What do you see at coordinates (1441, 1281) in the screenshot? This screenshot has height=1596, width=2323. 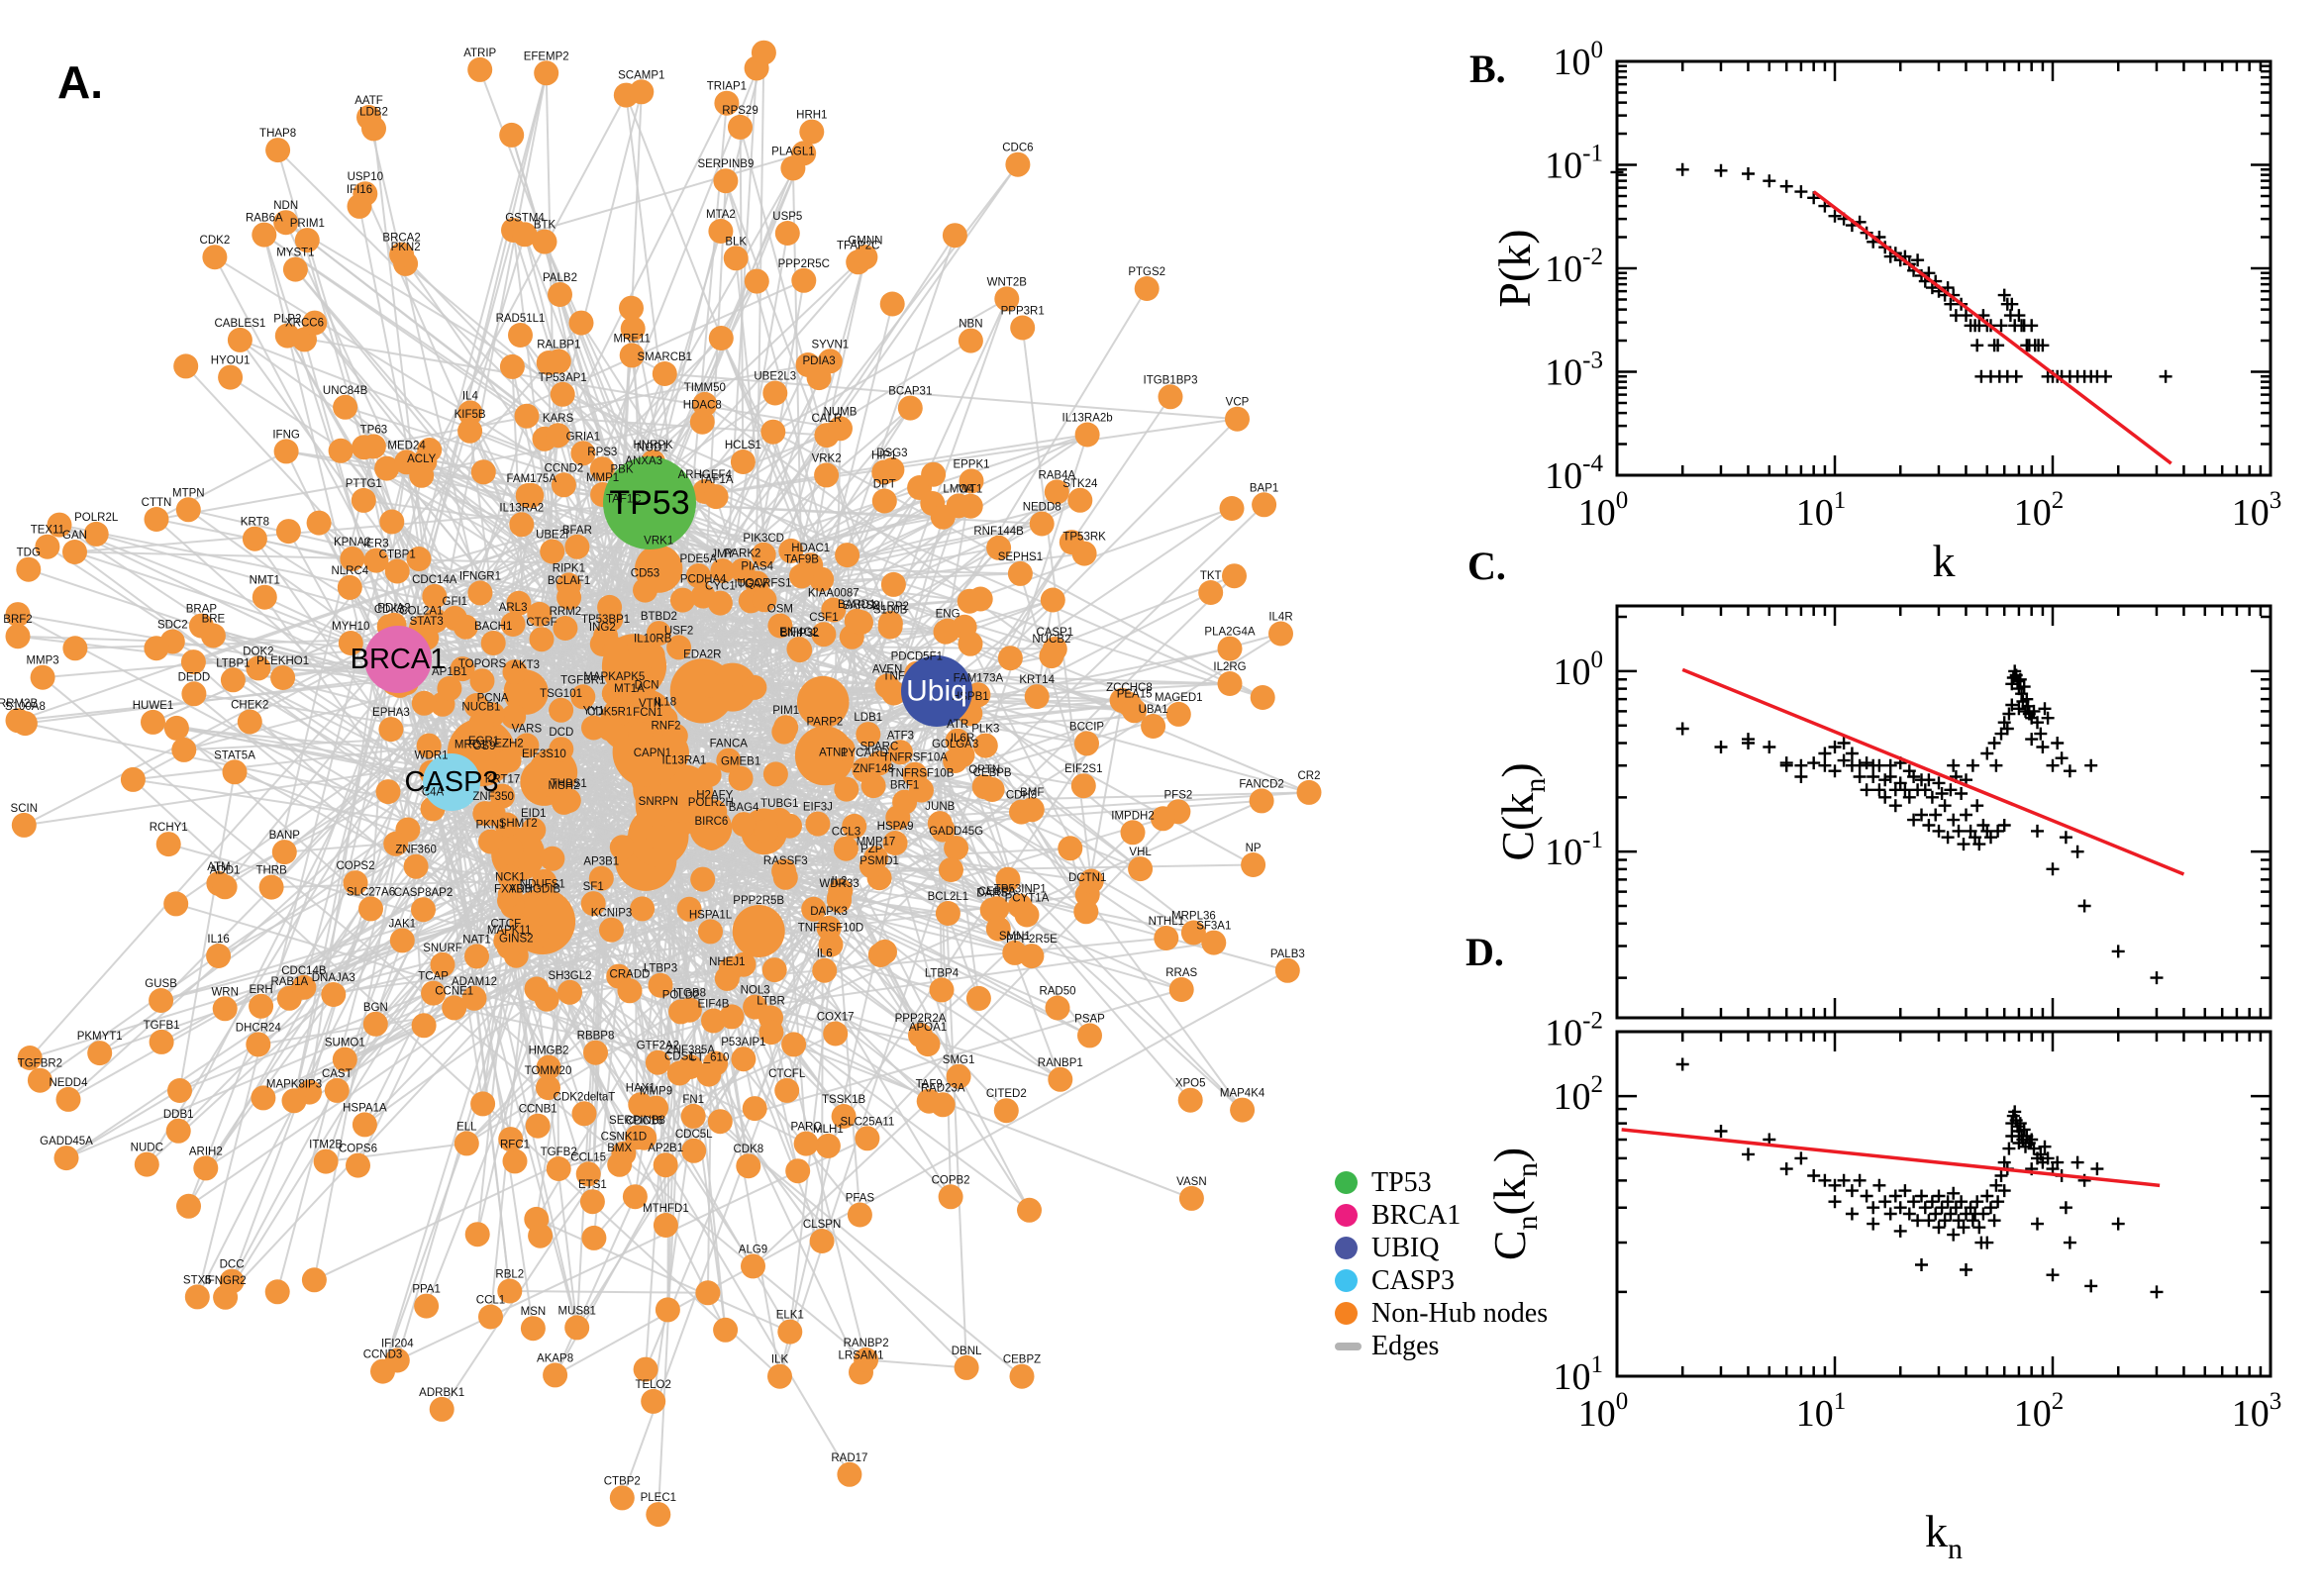 I see `legend-item-casp3: CASP3` at bounding box center [1441, 1281].